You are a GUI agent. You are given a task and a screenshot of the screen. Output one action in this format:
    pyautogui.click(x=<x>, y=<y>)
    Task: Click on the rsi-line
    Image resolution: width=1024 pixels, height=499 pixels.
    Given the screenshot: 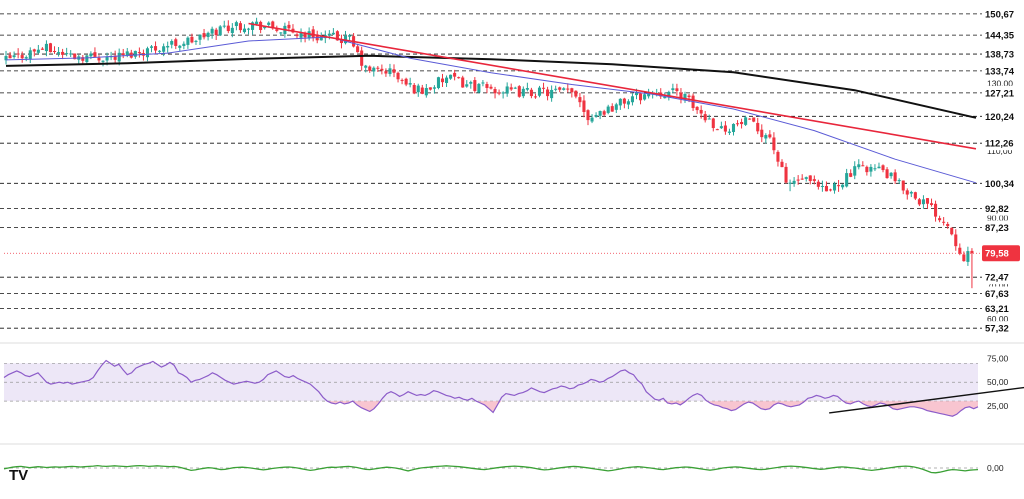 What is the action you would take?
    pyautogui.click(x=491, y=388)
    